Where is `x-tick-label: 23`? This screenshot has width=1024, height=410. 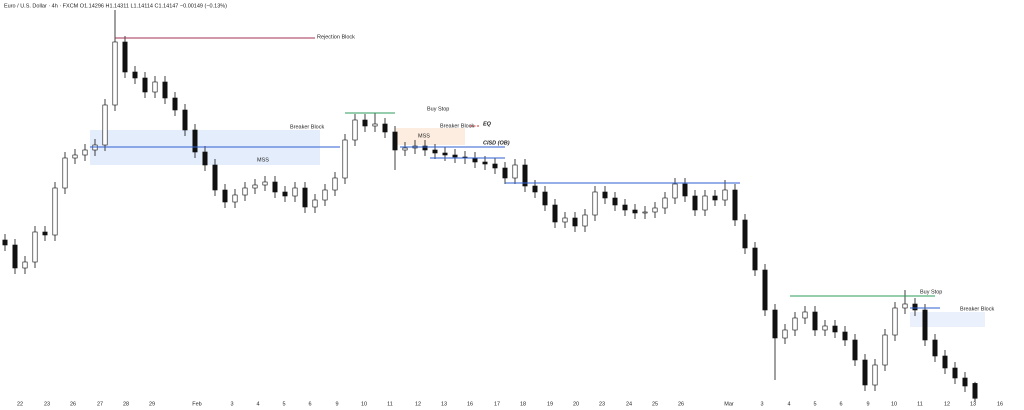
x-tick-label: 23 is located at coordinates (47, 404).